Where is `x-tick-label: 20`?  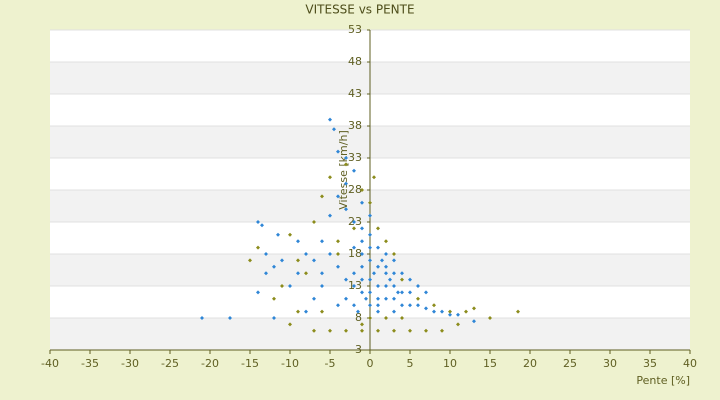 x-tick-label: 20 is located at coordinates (530, 363).